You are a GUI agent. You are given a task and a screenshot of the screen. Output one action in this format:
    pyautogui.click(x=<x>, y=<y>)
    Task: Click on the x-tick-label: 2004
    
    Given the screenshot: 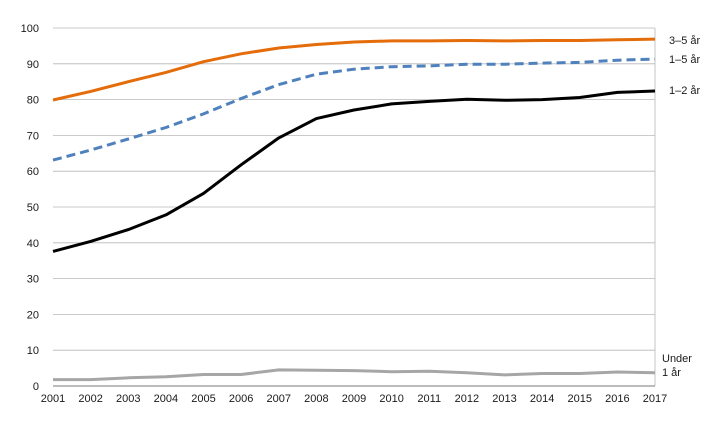 What is the action you would take?
    pyautogui.click(x=166, y=399)
    